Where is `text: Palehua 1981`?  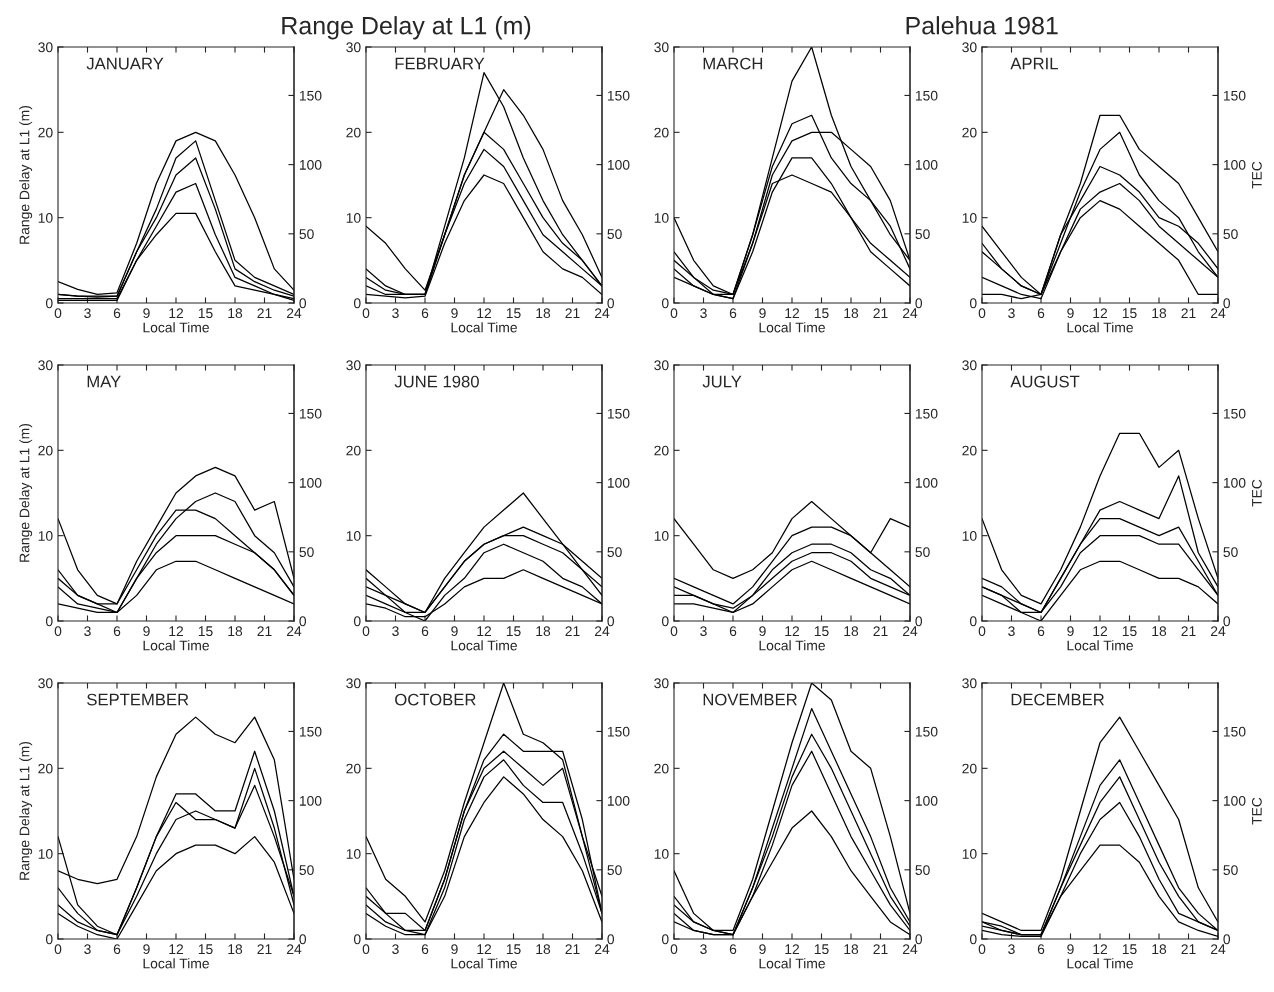
text: Palehua 1981 is located at coordinates (982, 25).